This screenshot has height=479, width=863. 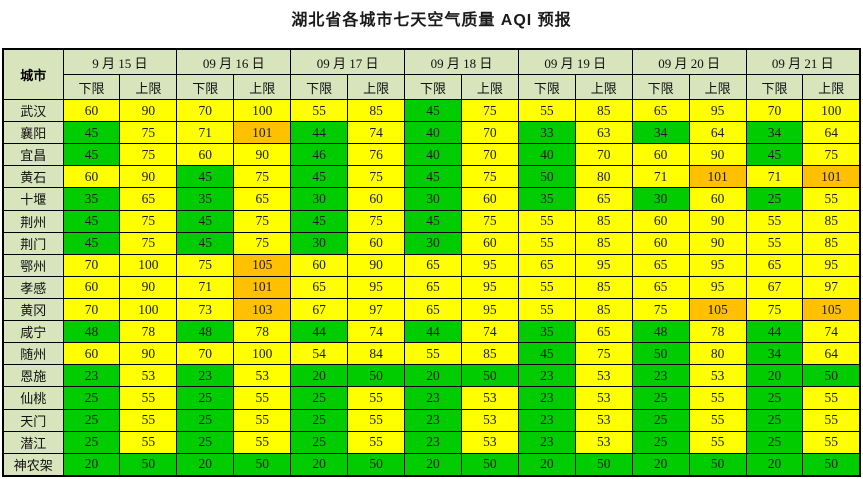 I want to click on aqi-value-cell: 64, so click(x=831, y=354).